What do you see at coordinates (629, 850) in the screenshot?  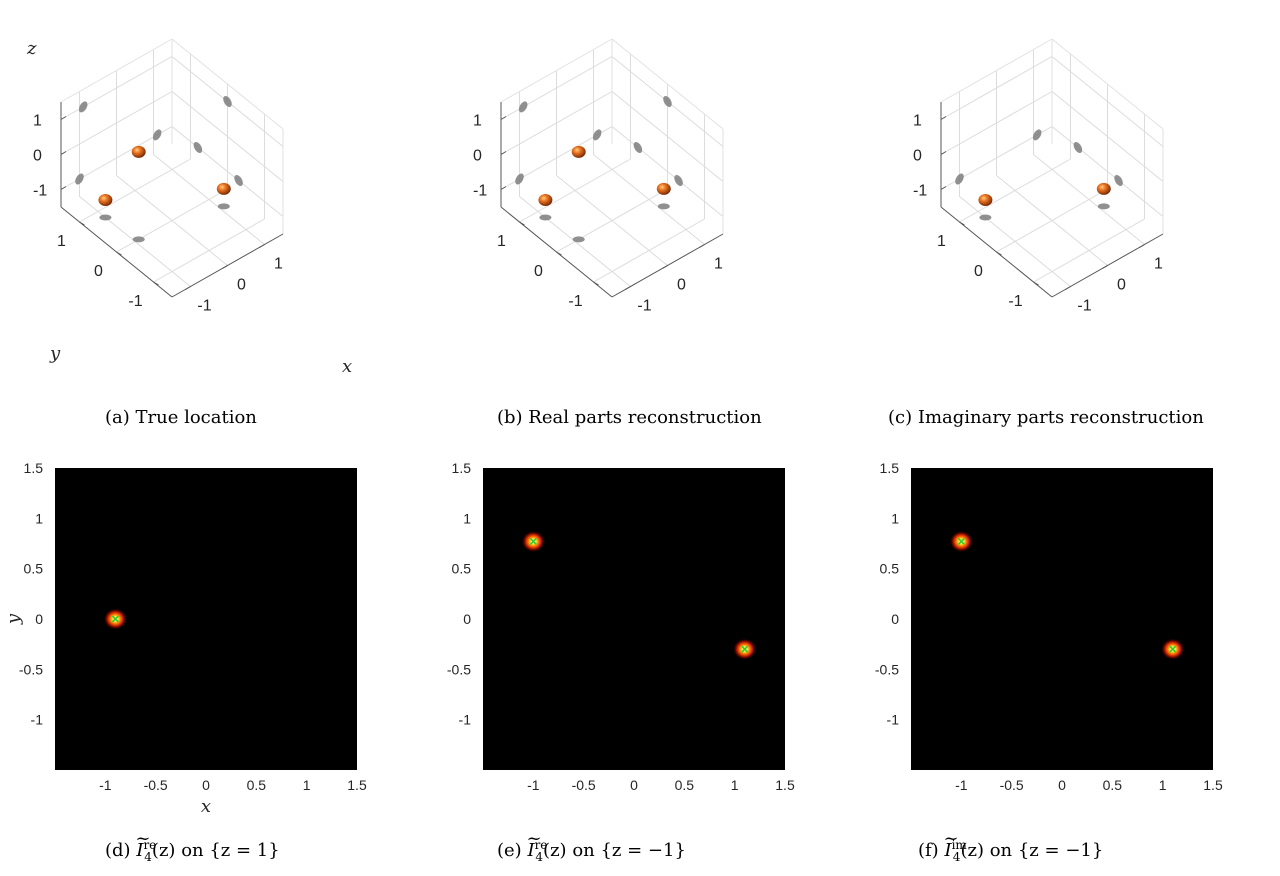 I see `caption-e-suffix: on {z = −1}` at bounding box center [629, 850].